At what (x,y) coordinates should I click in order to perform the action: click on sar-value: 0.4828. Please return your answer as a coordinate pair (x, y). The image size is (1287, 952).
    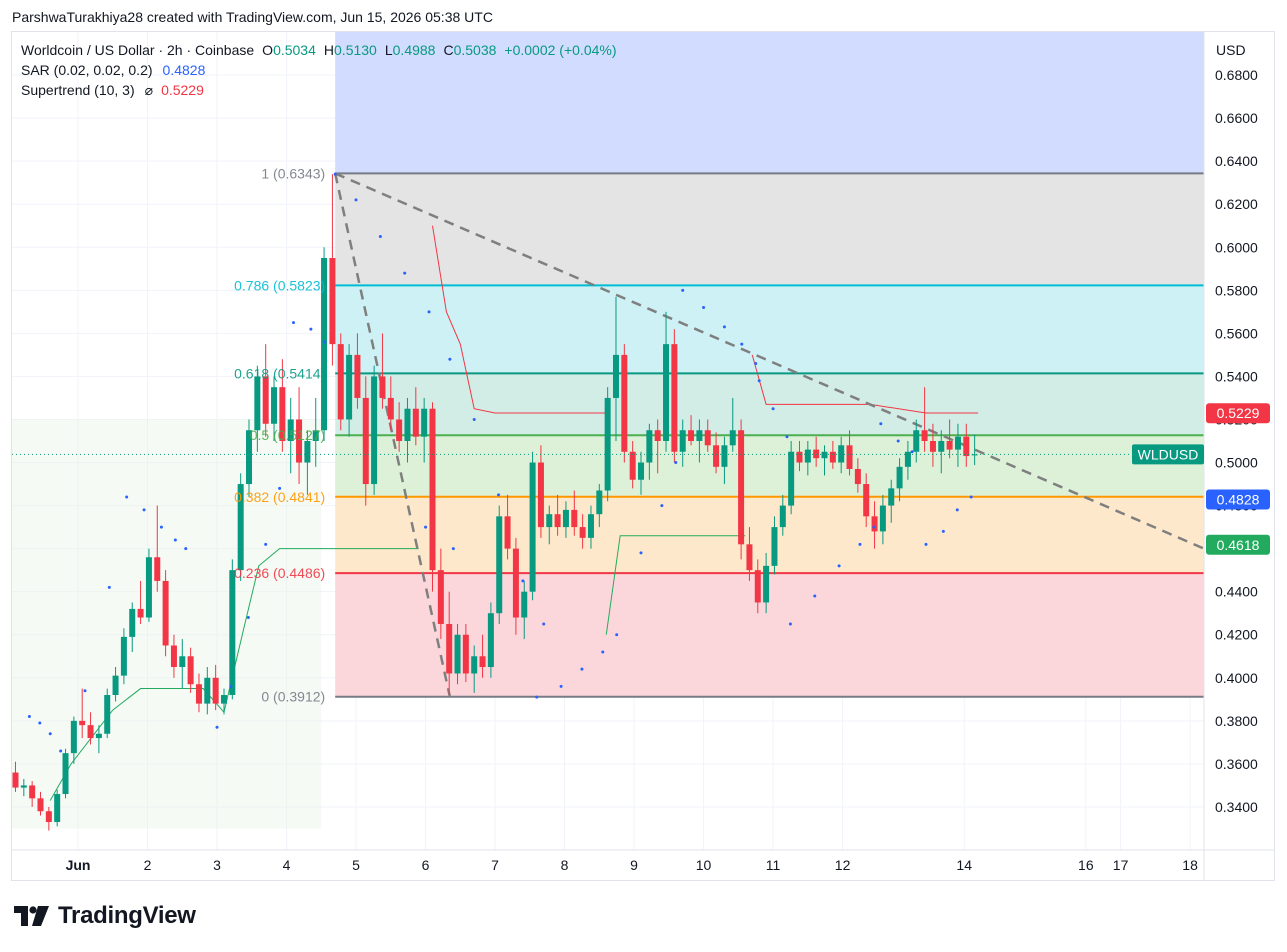
    Looking at the image, I should click on (184, 70).